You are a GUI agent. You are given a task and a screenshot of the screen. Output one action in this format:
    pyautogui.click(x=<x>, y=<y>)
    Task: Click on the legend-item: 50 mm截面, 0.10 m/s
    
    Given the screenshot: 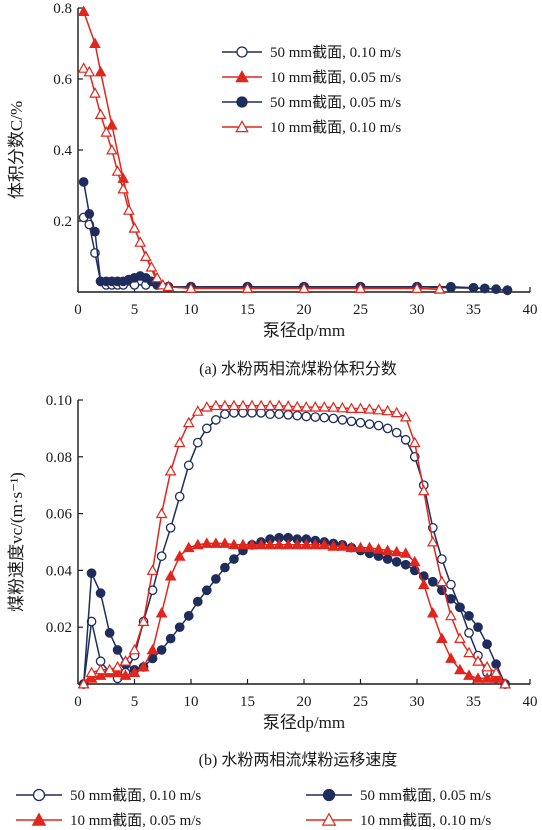 What is the action you would take?
    pyautogui.click(x=311, y=52)
    